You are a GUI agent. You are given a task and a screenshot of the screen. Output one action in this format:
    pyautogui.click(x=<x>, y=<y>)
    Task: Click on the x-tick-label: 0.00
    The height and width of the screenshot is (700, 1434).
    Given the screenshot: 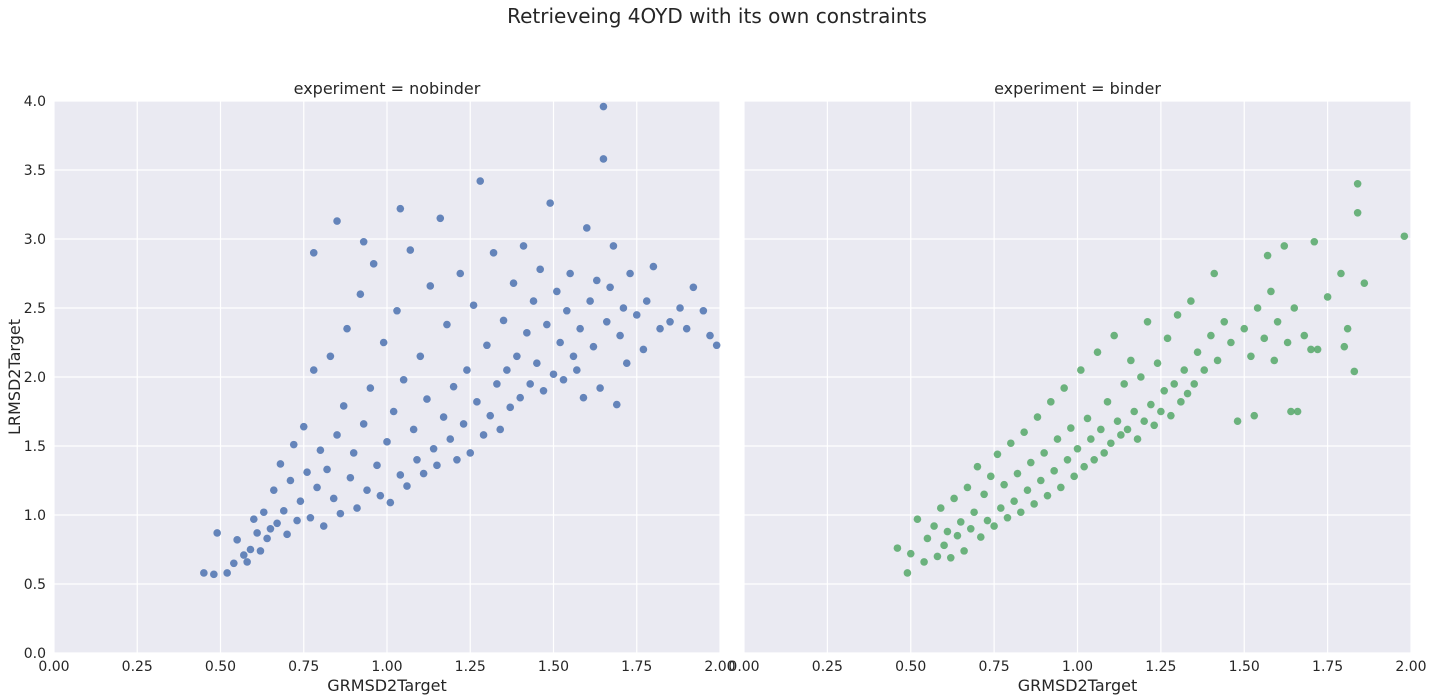 What is the action you would take?
    pyautogui.click(x=743, y=667)
    